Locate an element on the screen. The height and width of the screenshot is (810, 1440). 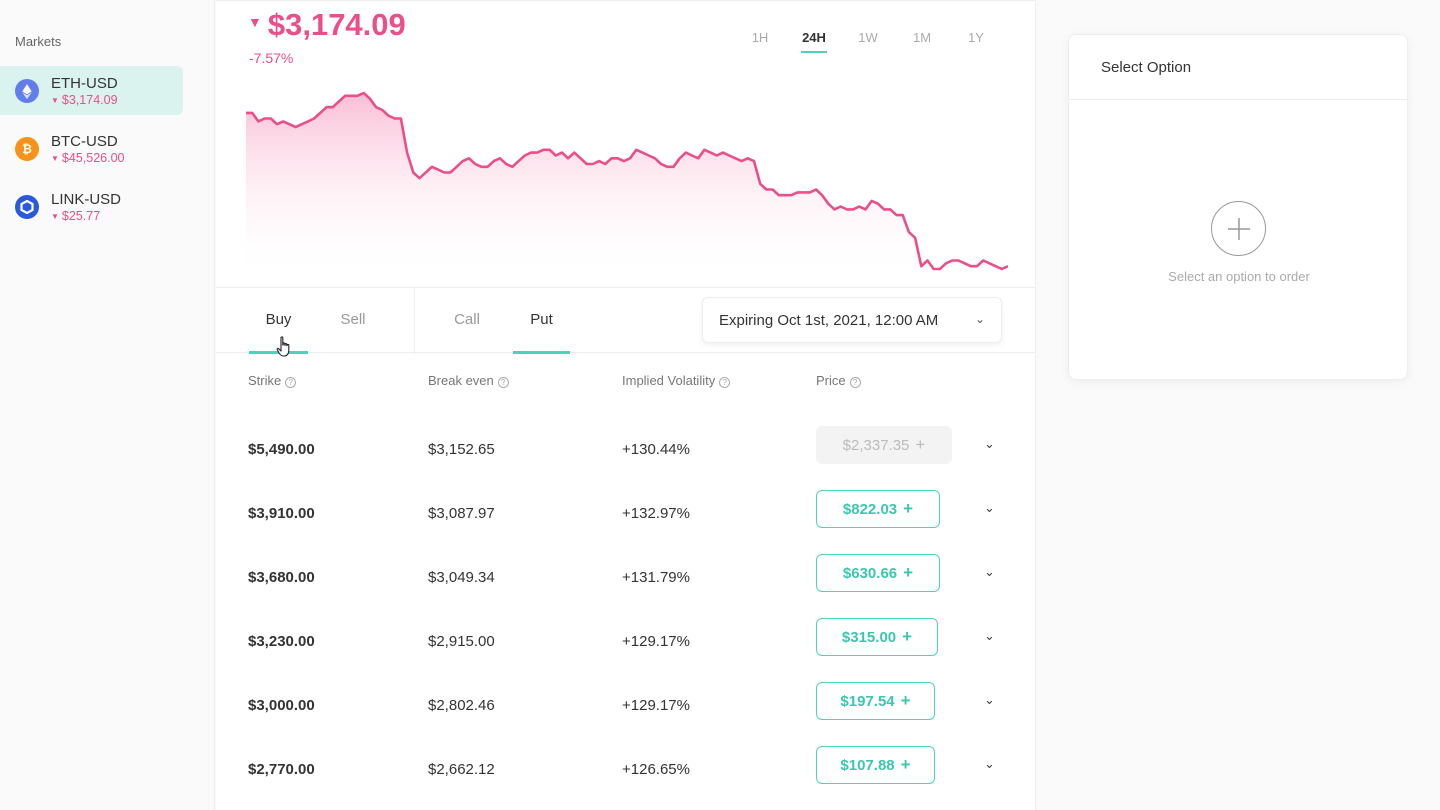
market-pair: ETH-USD is located at coordinates (84, 83).